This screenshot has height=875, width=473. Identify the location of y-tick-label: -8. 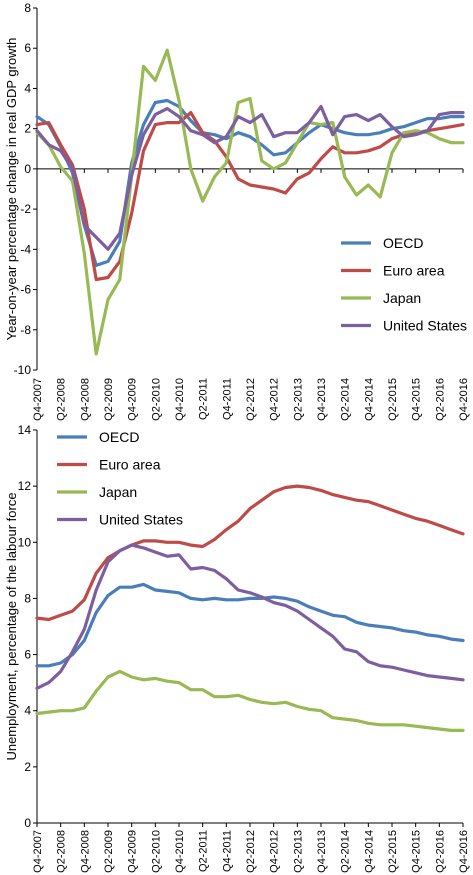
(25, 330).